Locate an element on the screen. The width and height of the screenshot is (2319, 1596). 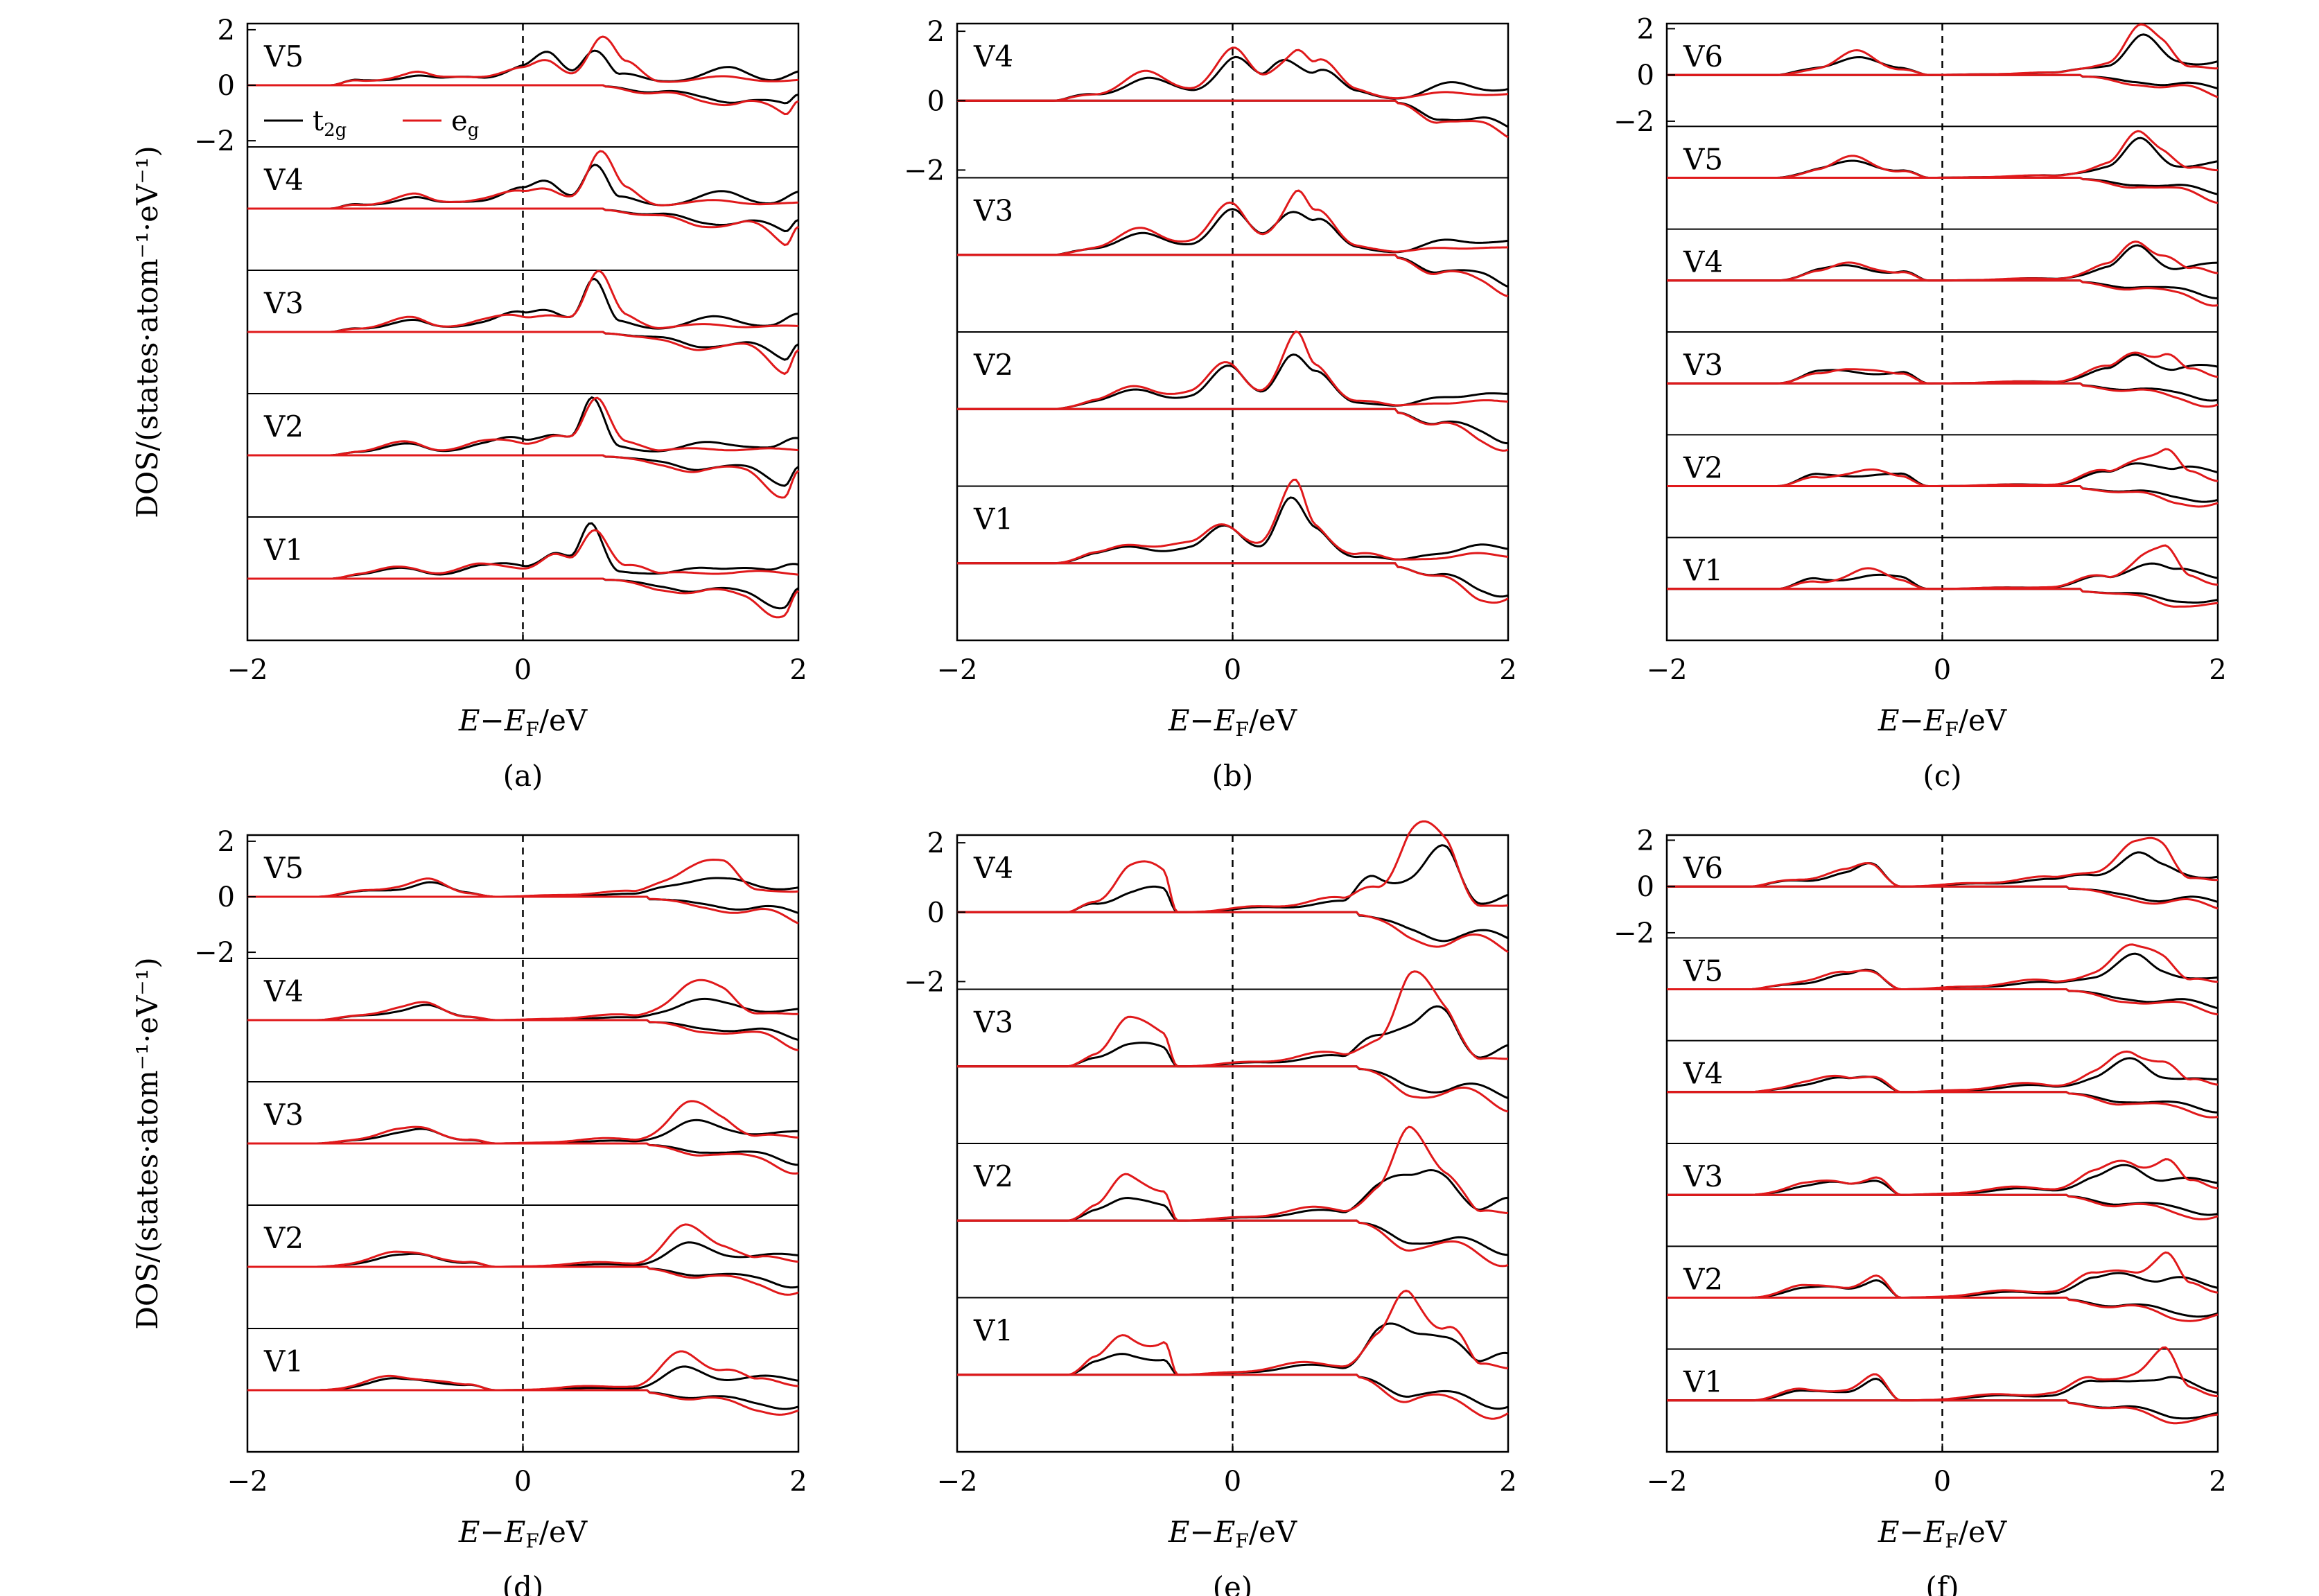
panel-b: V4 V3 V2 V1 2 0 −2 −2 0 2 E−EF/eV (b) is located at coordinates (1210, 404).